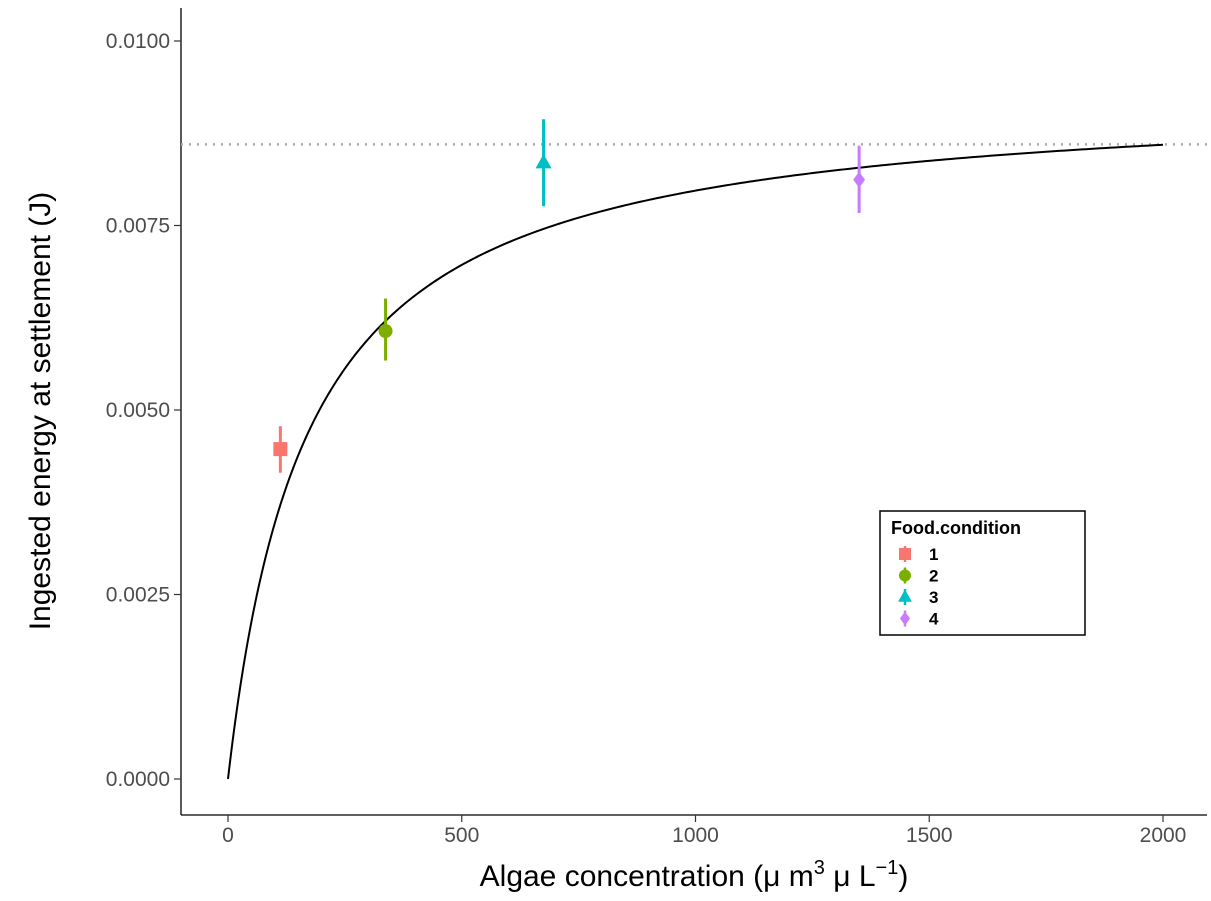 This screenshot has height=901, width=1211. What do you see at coordinates (138, 226) in the screenshot?
I see `y-tick-label: 0.0075` at bounding box center [138, 226].